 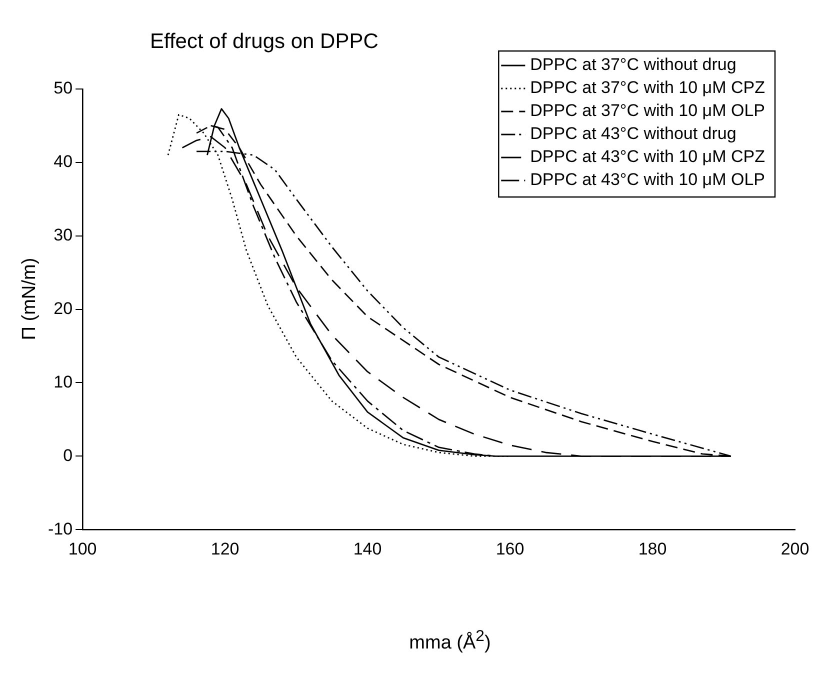 What do you see at coordinates (68, 455) in the screenshot?
I see `y-tick-label: 0` at bounding box center [68, 455].